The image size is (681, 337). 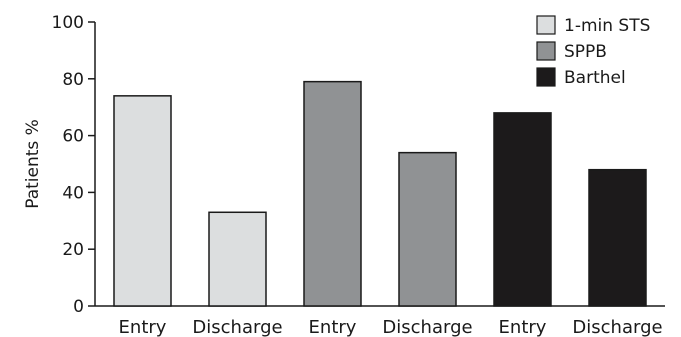 What do you see at coordinates (142, 201) in the screenshot?
I see `bar-1-min-sts-entry` at bounding box center [142, 201].